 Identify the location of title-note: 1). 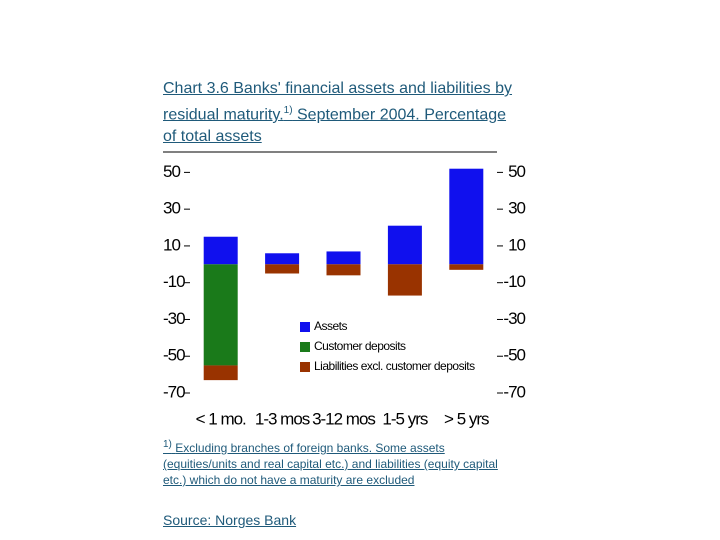
(288, 110).